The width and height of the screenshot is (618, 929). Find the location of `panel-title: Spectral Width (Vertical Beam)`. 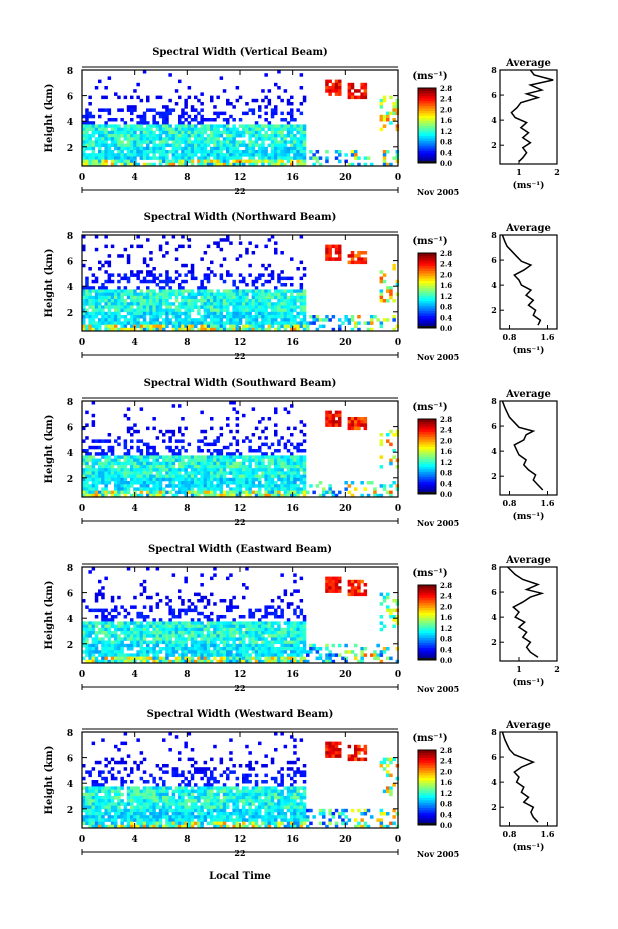

panel-title: Spectral Width (Vertical Beam) is located at coordinates (240, 52).